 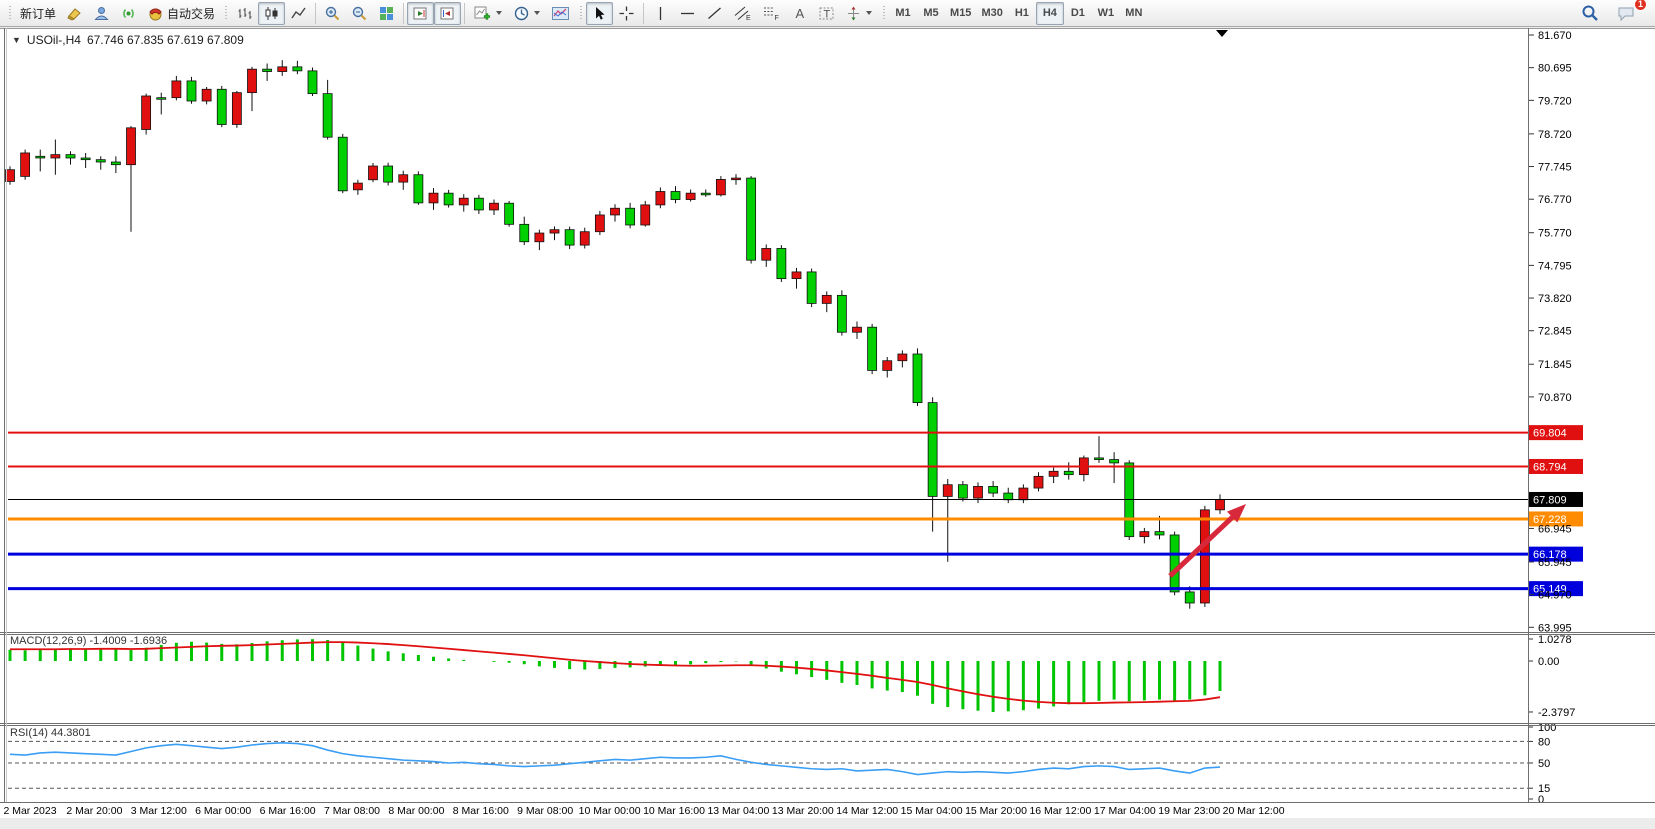 I want to click on bar-chart-icon, so click(x=245, y=13).